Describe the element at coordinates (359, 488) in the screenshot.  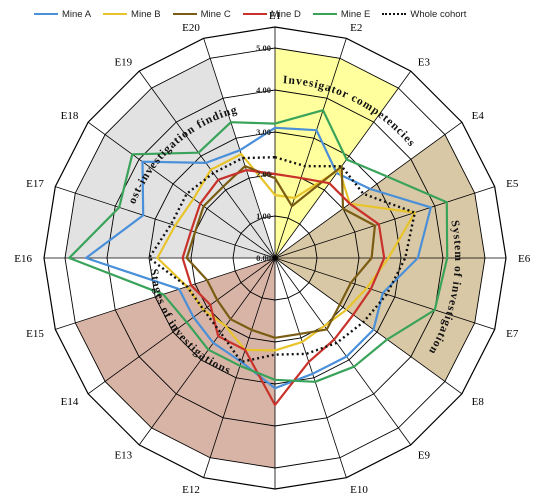
I see `category-label: E10` at that location.